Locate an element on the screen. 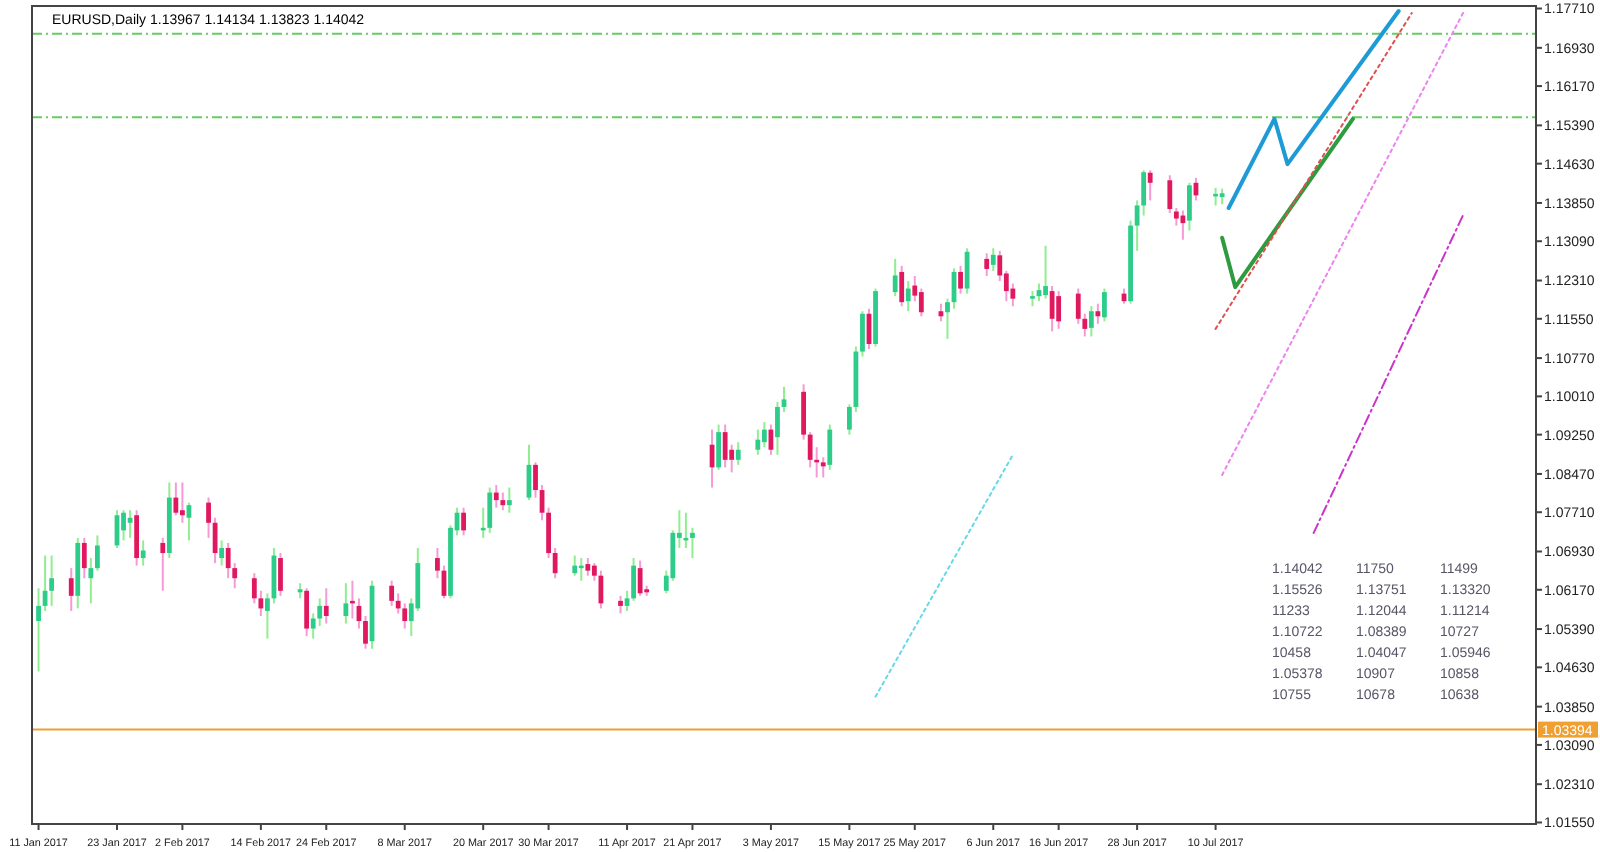 The height and width of the screenshot is (852, 1600). line-series is located at coordinates (1313, 109).